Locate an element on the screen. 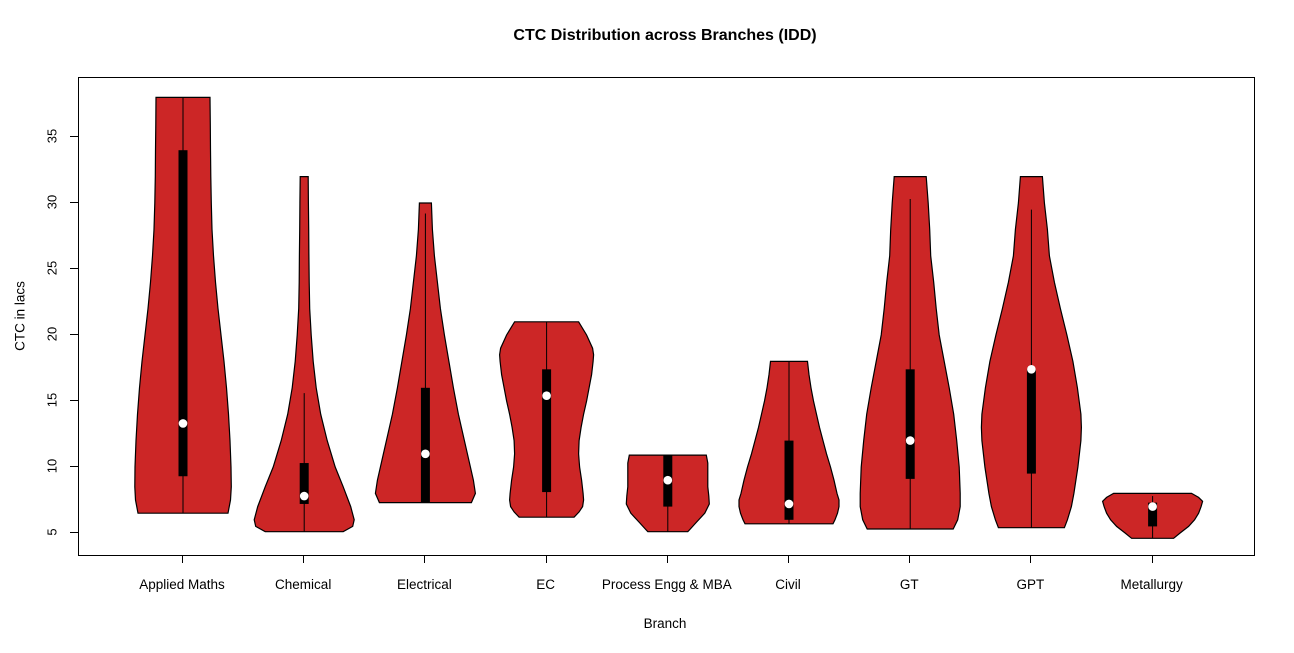  y-axis-tick-label: 25 is located at coordinates (52, 268).